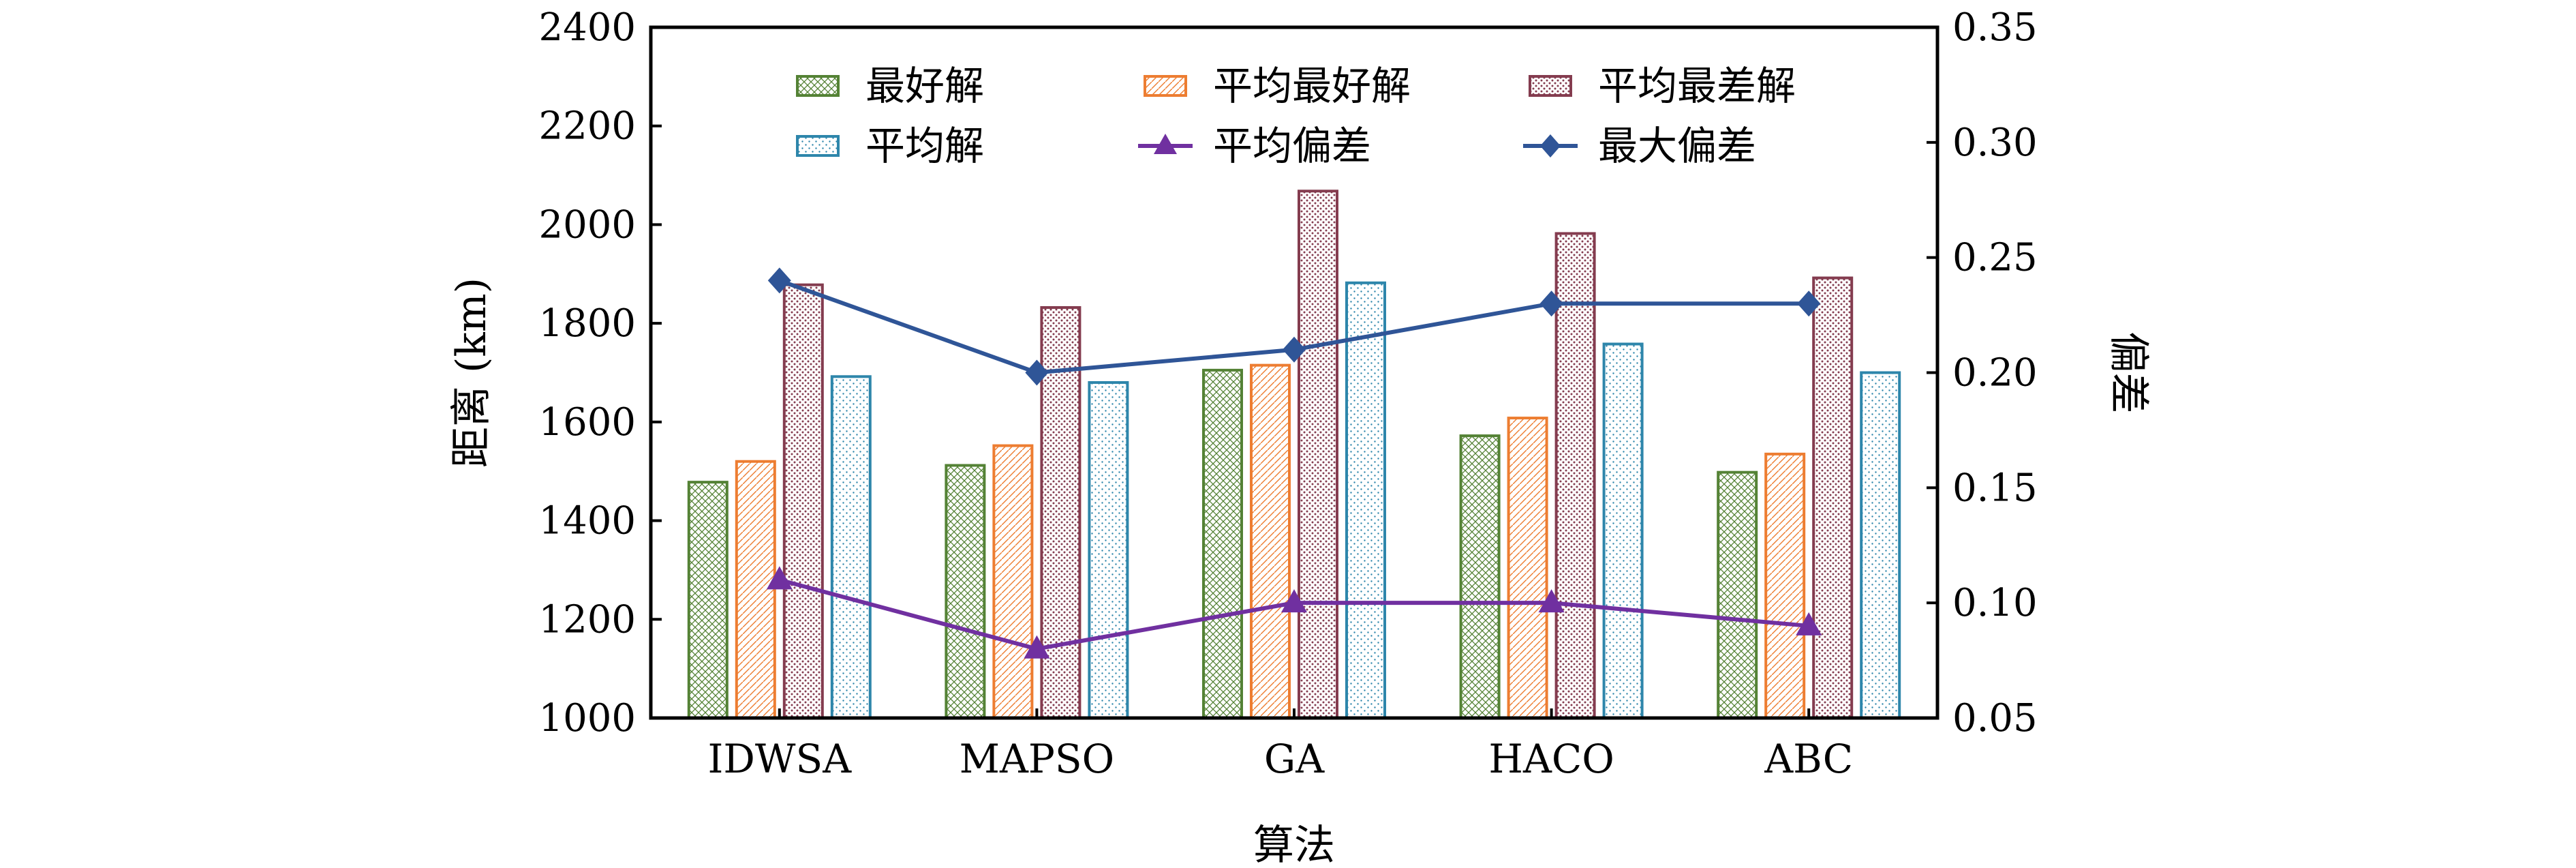  Describe the element at coordinates (1995, 258) in the screenshot. I see `y2-tick-label: 0.25` at that location.